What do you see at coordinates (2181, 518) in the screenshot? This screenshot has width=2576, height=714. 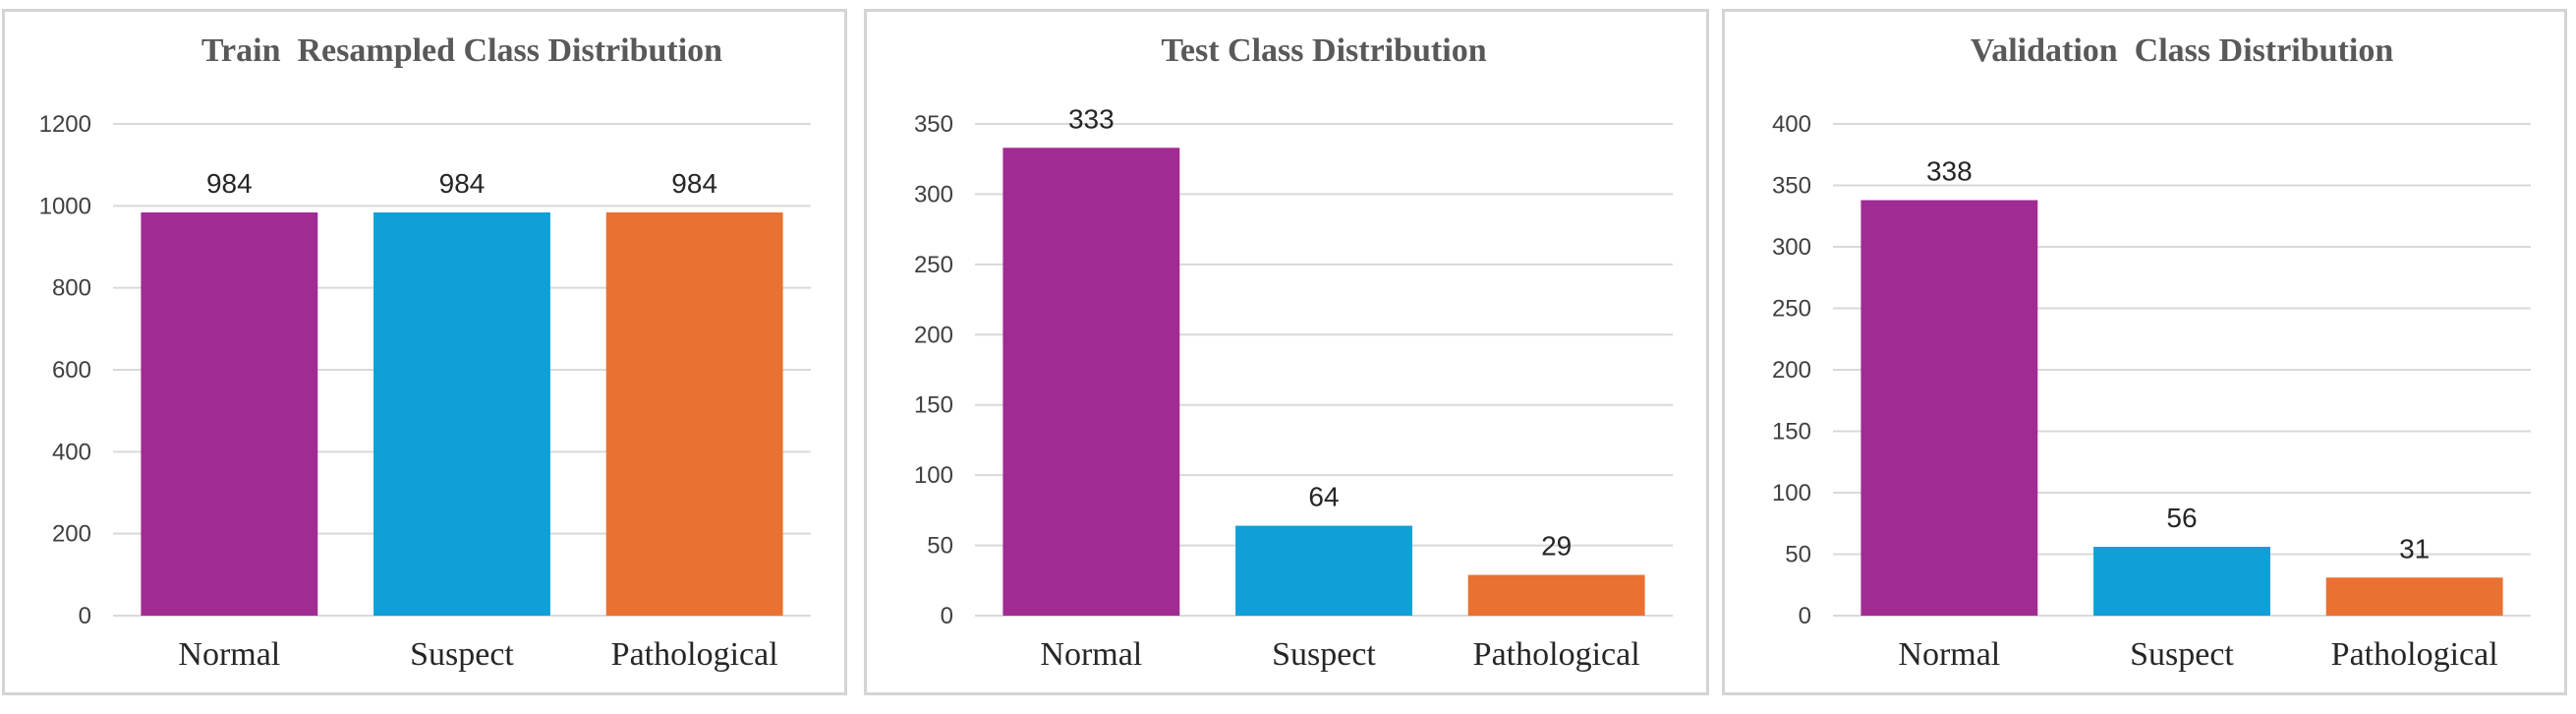 I see `data-label: 56` at bounding box center [2181, 518].